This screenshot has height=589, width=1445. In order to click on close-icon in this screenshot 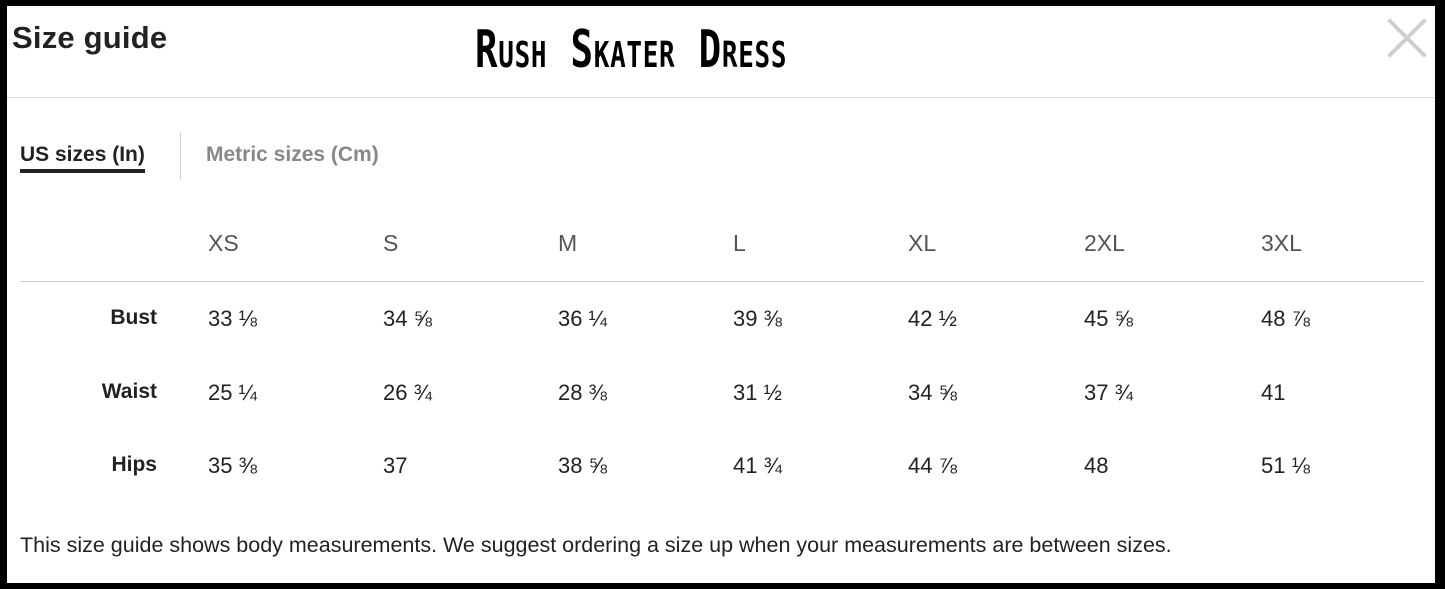, I will do `click(1407, 38)`.